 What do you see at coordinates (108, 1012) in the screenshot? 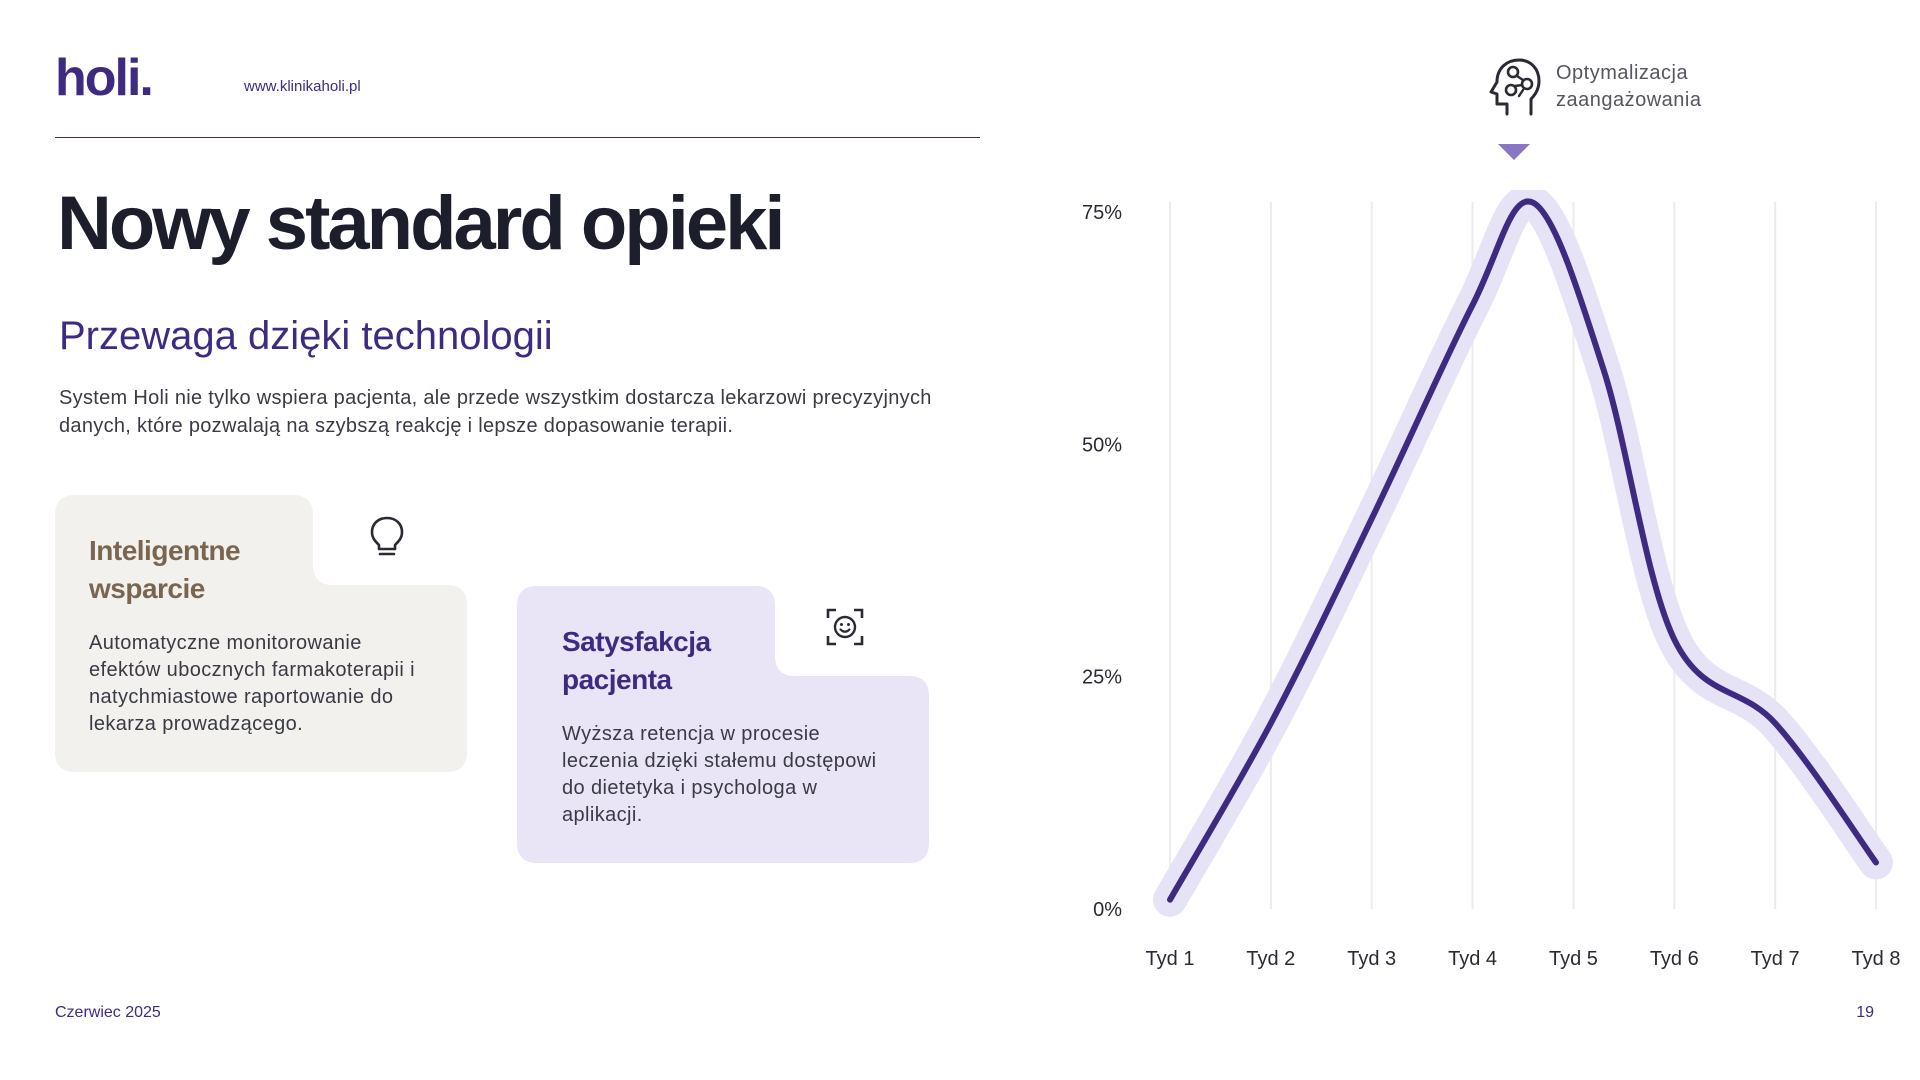
I see `footer-date: Czerwiec 2025` at bounding box center [108, 1012].